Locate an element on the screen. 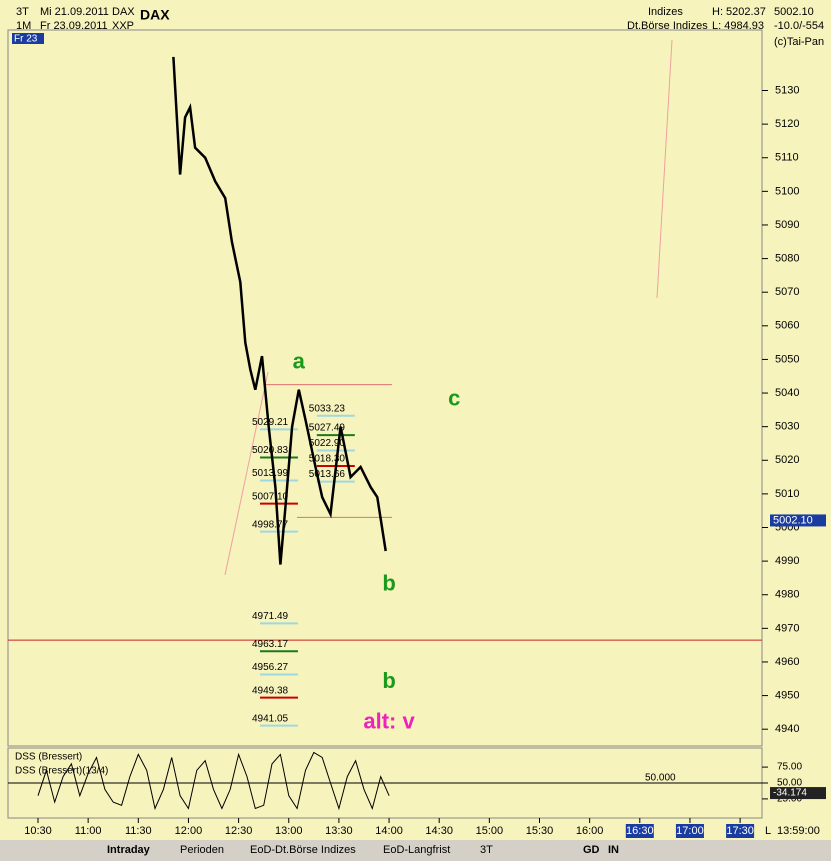  level-label: 5027.49 is located at coordinates (327, 428).